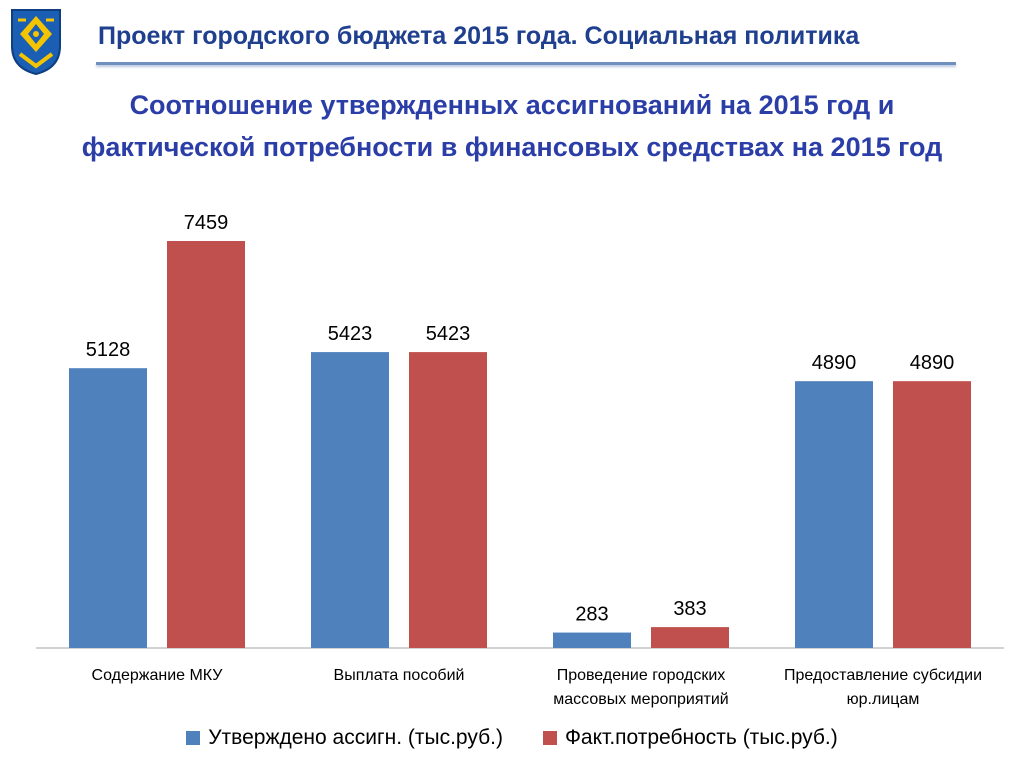 The width and height of the screenshot is (1024, 768). What do you see at coordinates (641, 675) in the screenshot?
I see `category-label-3-line-1: Проведение городских` at bounding box center [641, 675].